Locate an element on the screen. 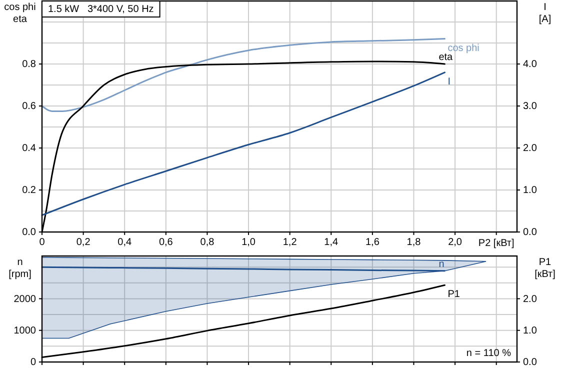  series-label: n is located at coordinates (441, 264).